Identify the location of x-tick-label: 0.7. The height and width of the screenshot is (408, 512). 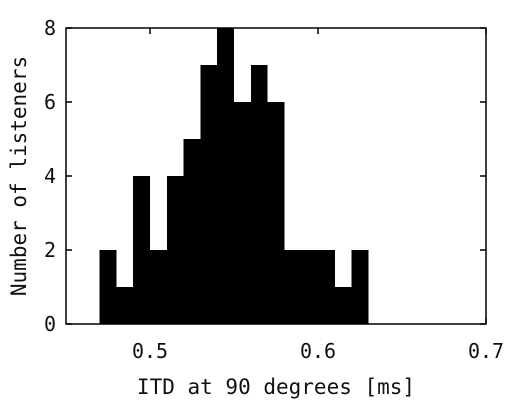
(486, 351).